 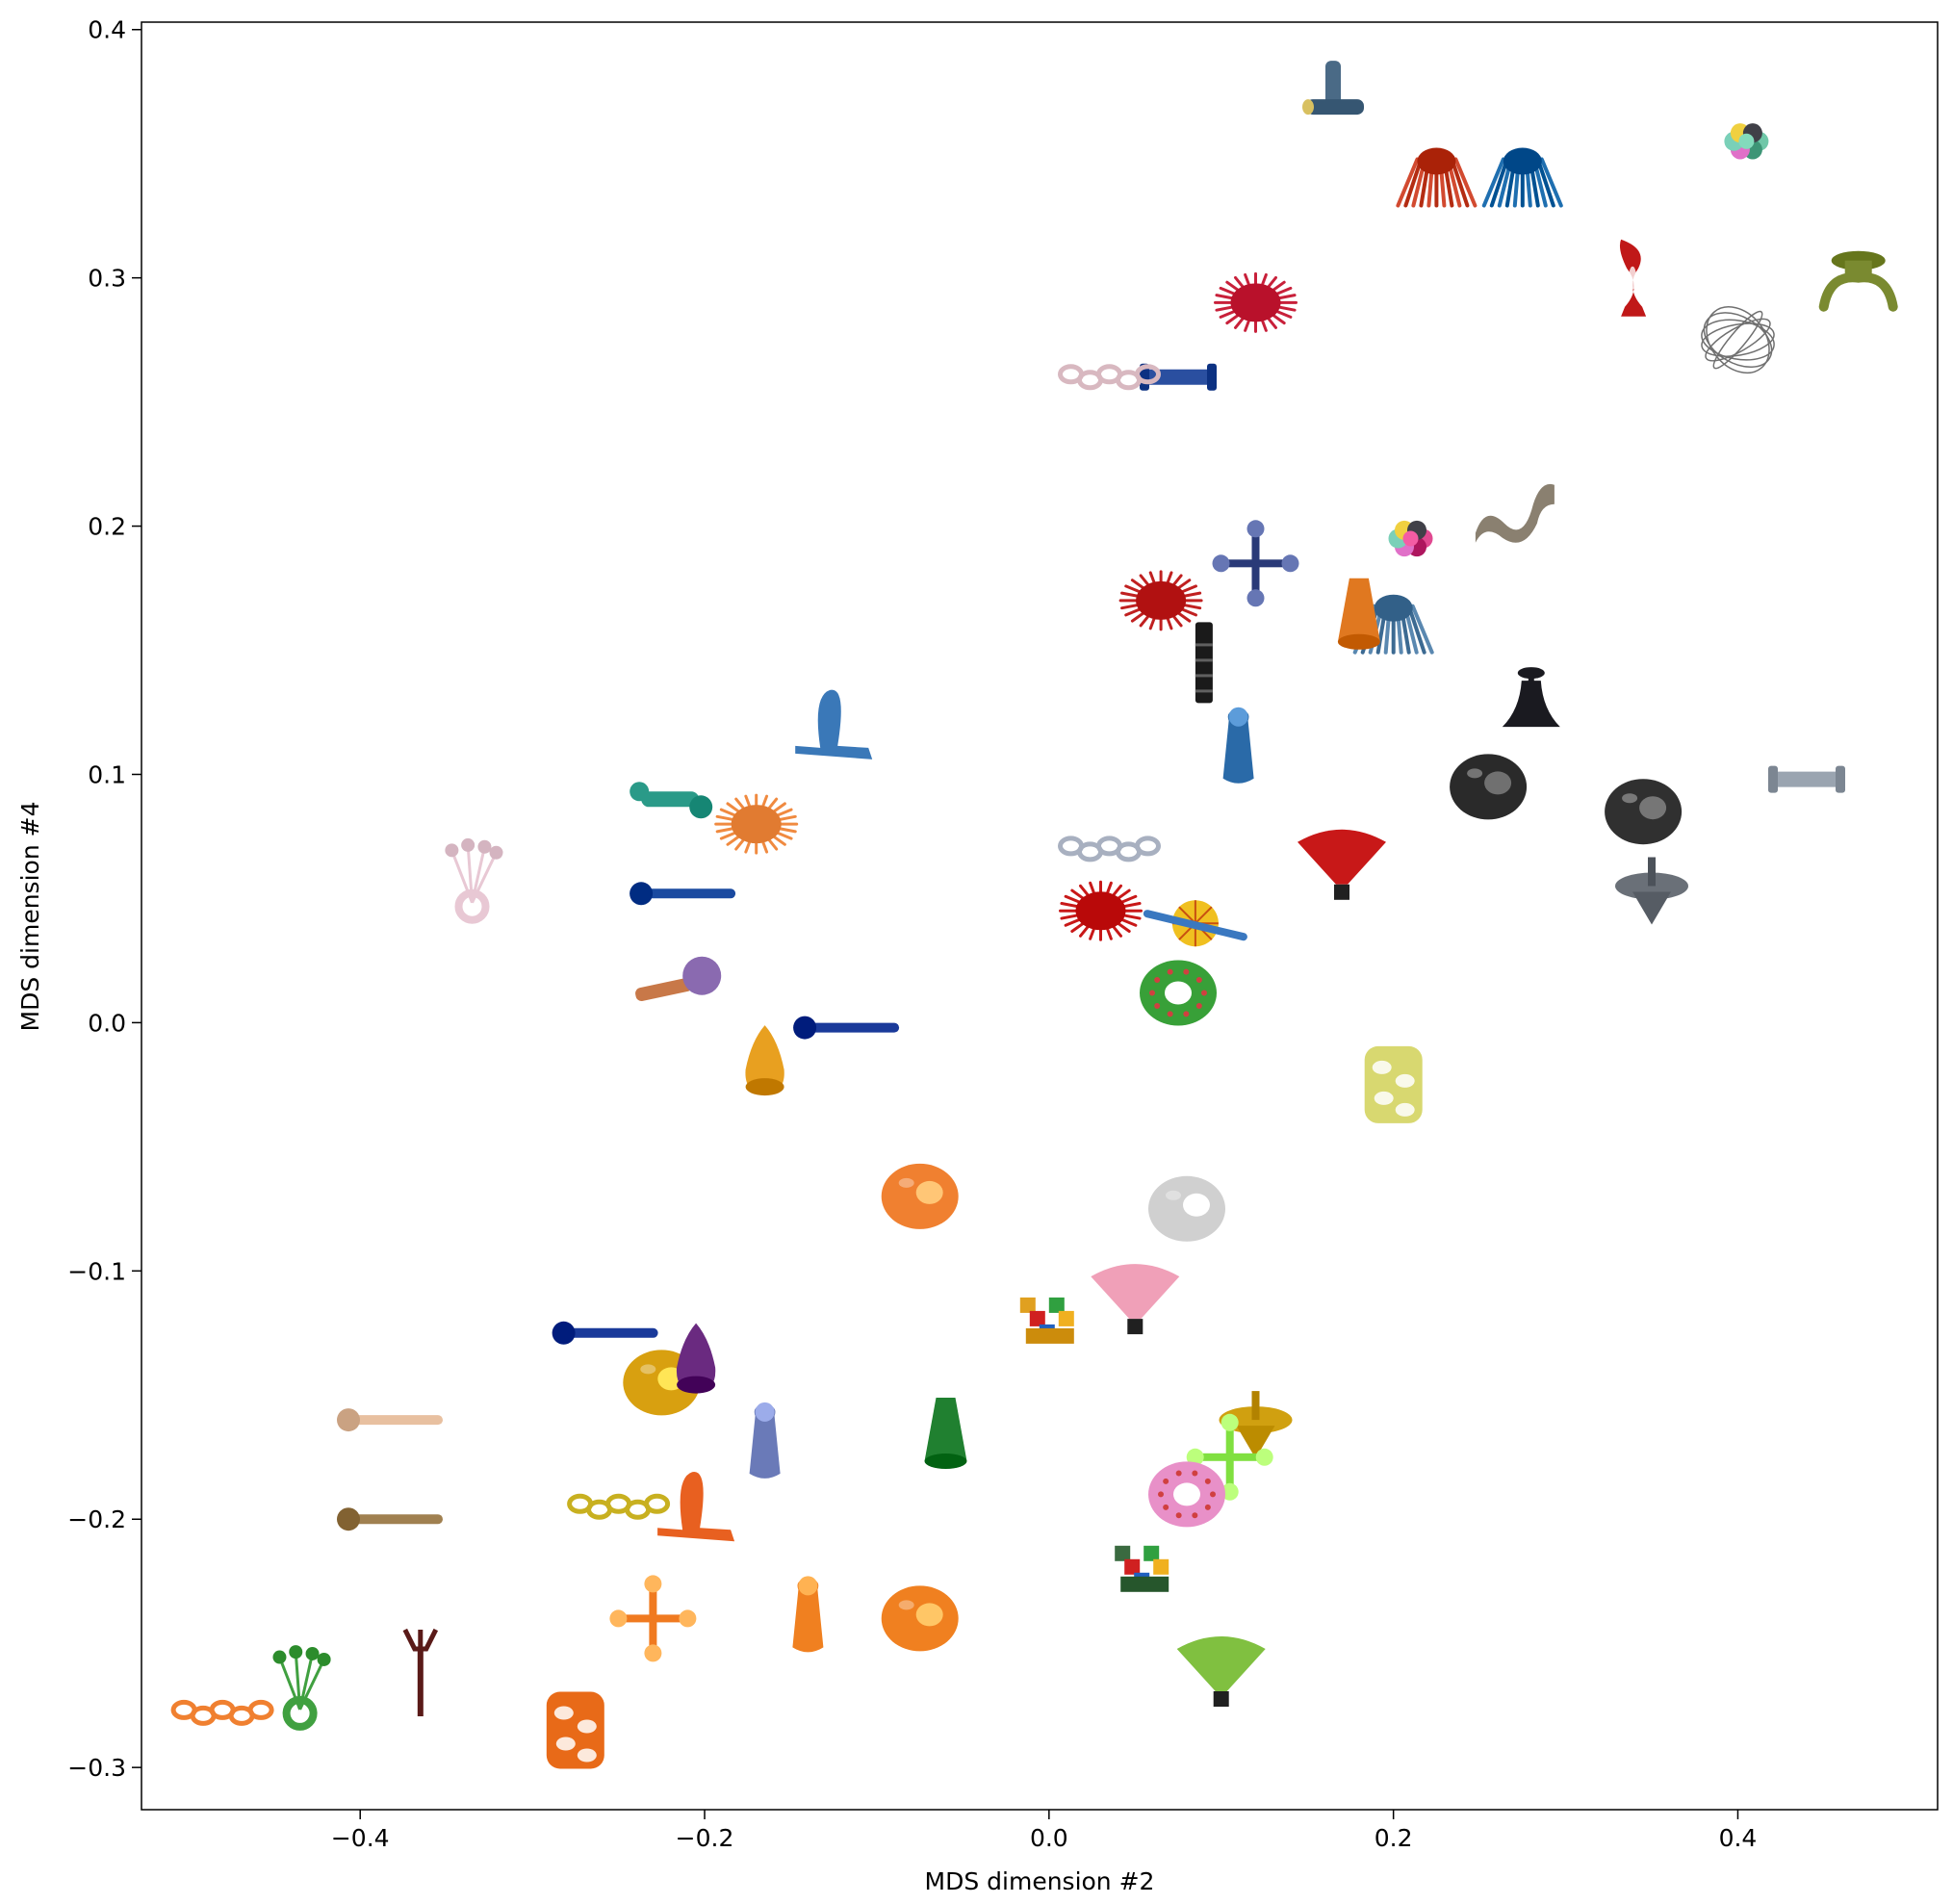 I want to click on y-axis-label: MDS dimension #4, so click(x=30, y=917).